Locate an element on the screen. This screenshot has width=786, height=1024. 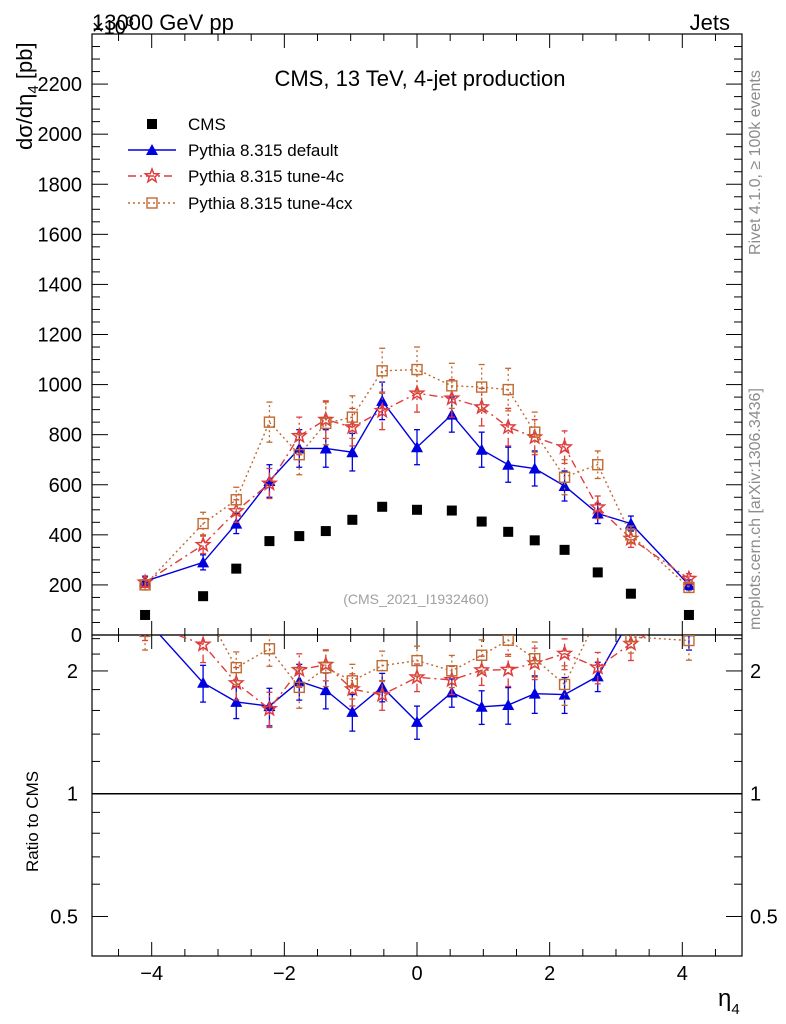
legend-series-2-label: Pythia 8.315 tune-4c is located at coordinates (266, 176).